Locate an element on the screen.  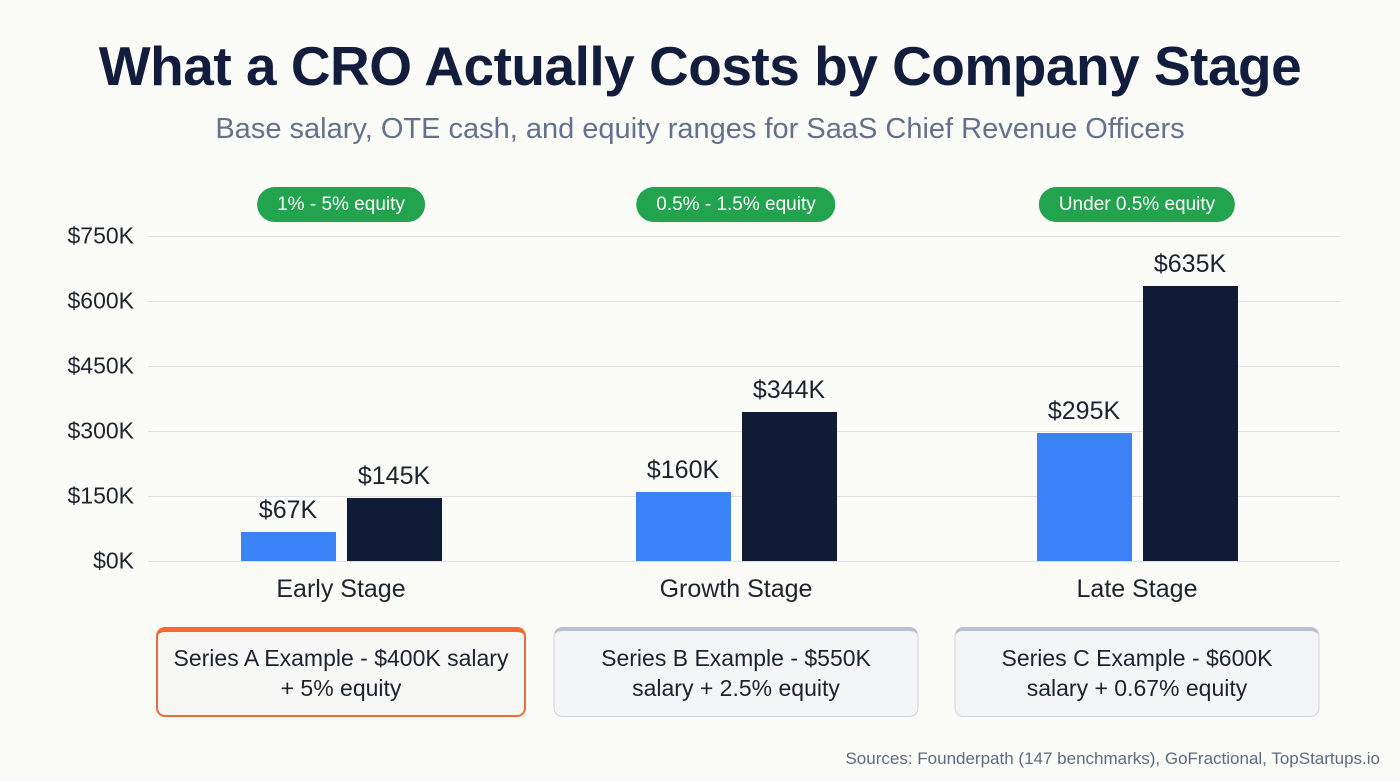
x-axis-category-label: Growth Stage is located at coordinates (736, 589).